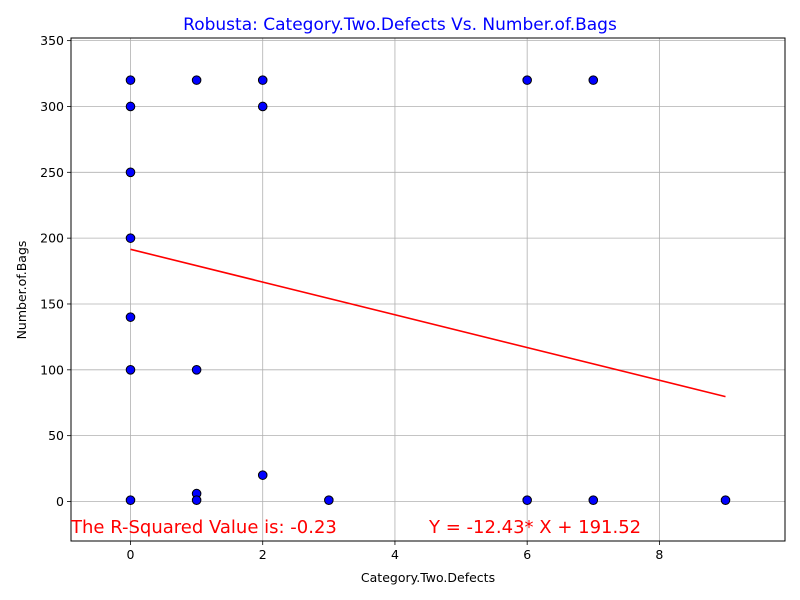 Image resolution: width=800 pixels, height=600 pixels. What do you see at coordinates (534, 527) in the screenshot?
I see `regression-equation-annotation: Y = -12.43* X + 191.52` at bounding box center [534, 527].